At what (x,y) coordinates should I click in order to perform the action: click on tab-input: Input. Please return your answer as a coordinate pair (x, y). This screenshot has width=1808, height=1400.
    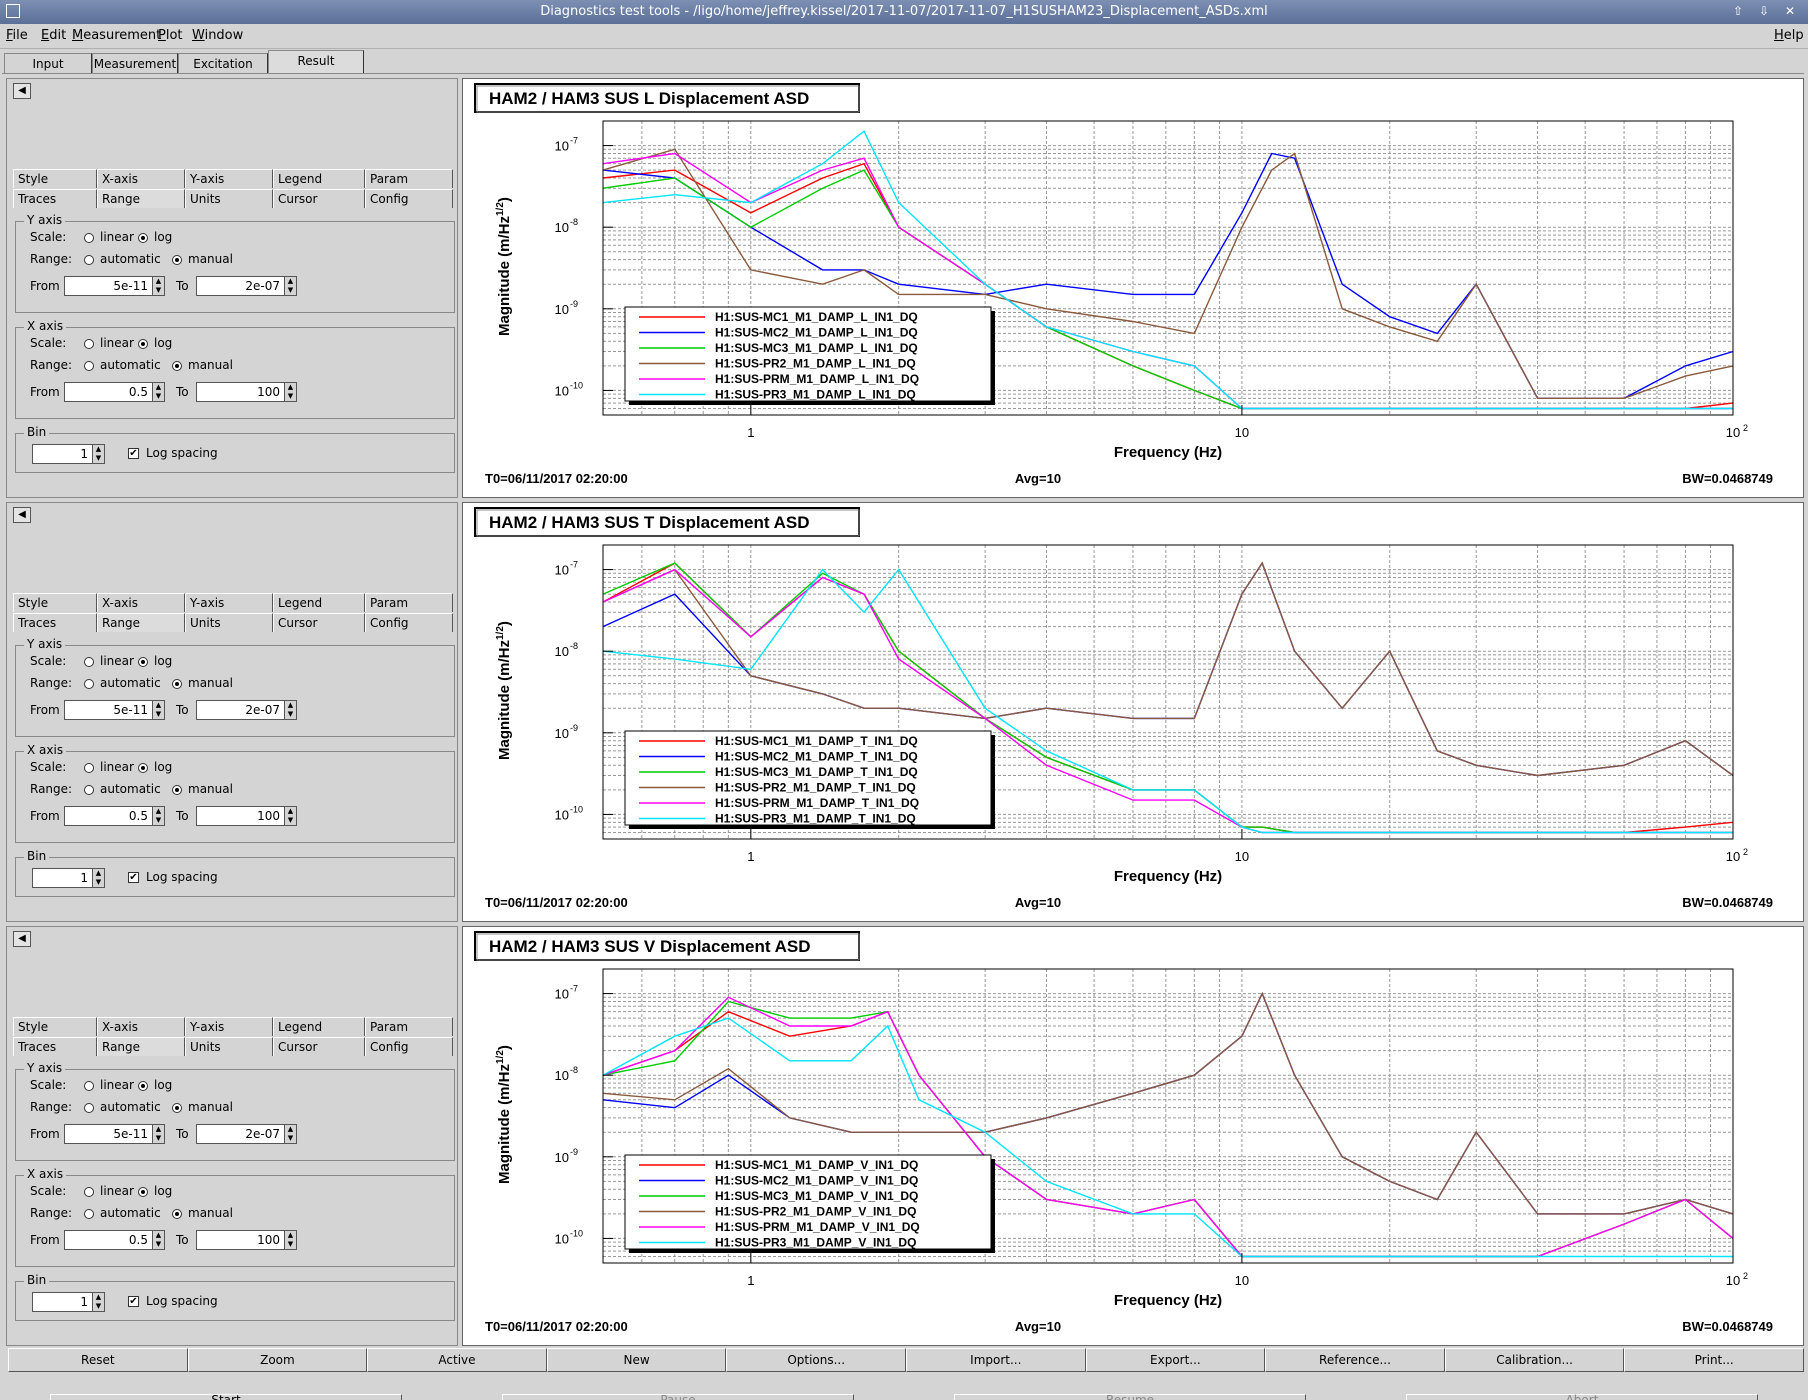
    Looking at the image, I should click on (48, 63).